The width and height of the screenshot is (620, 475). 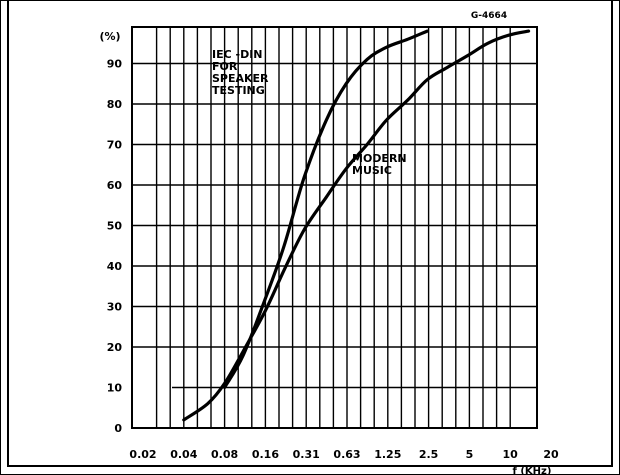 I want to click on y-tick-label: 70, so click(x=115, y=145).